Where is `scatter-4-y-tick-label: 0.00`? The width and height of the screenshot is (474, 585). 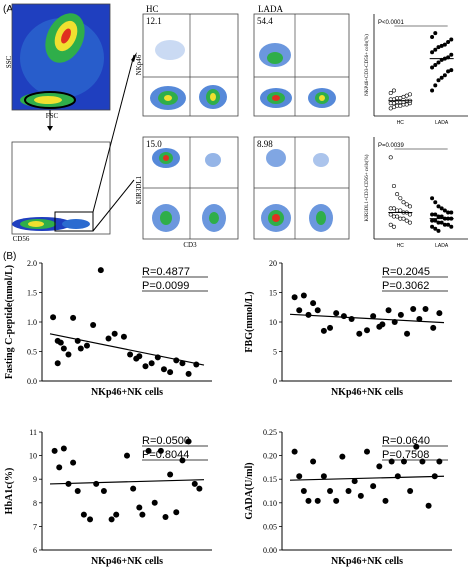 scatter-4-y-tick-label: 0.00 is located at coordinates (270, 550).